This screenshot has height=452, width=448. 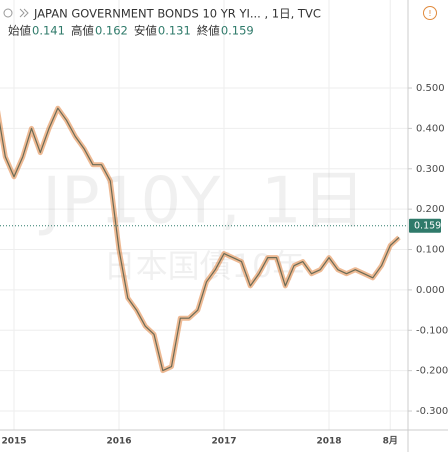 What do you see at coordinates (24, 13) in the screenshot?
I see `symbol-icon` at bounding box center [24, 13].